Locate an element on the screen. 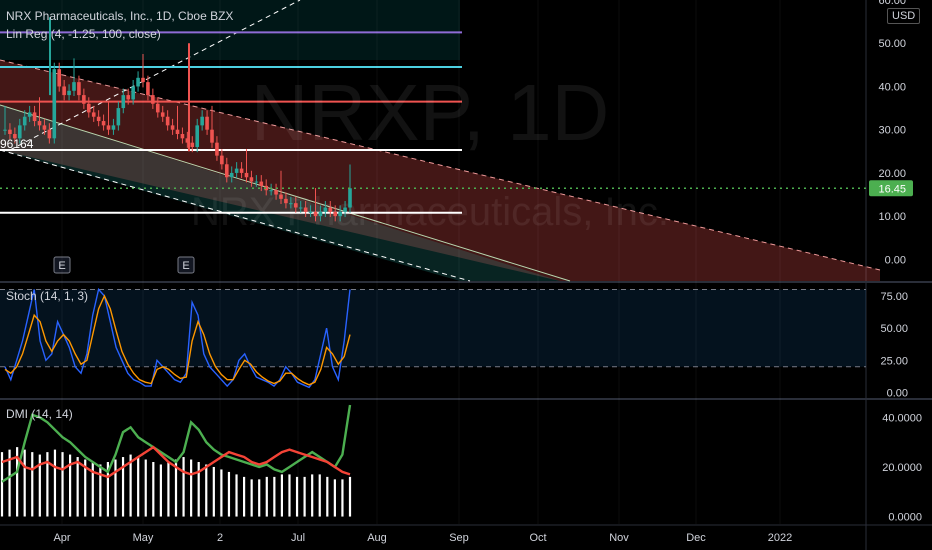 Image resolution: width=932 pixels, height=550 pixels. last-price-label: 16.45 is located at coordinates (892, 189).